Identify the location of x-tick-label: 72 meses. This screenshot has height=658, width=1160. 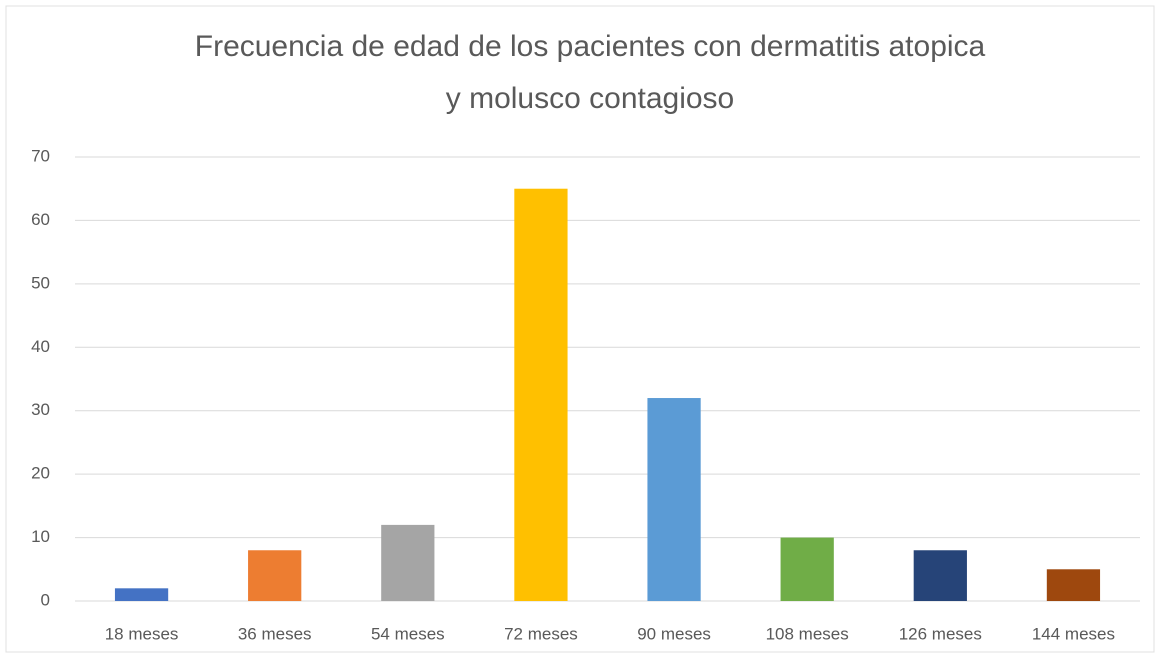
(541, 633).